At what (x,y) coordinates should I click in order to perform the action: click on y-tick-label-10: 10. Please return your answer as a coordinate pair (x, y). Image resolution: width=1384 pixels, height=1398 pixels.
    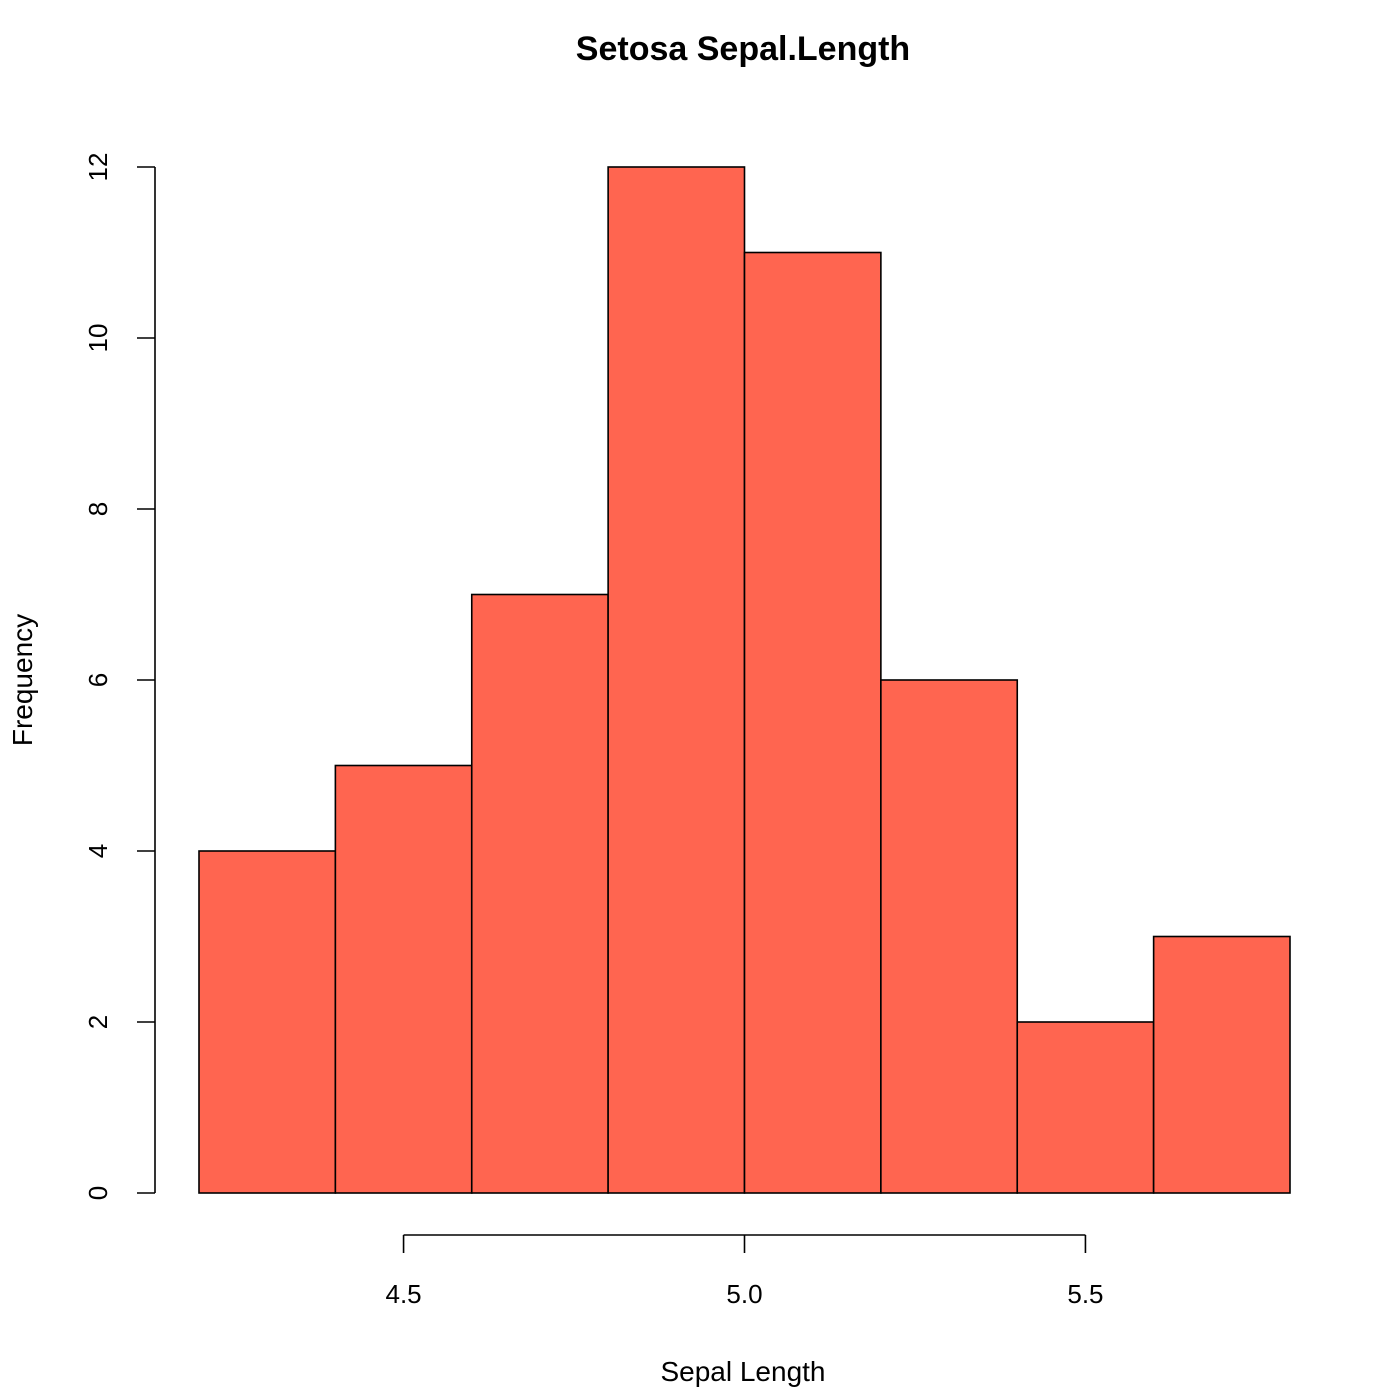
    Looking at the image, I should click on (98, 338).